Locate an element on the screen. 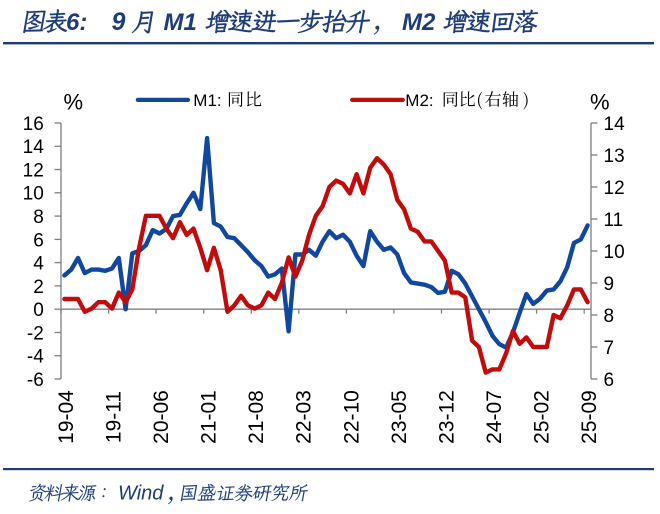  svg-text: 22-10 is located at coordinates (351, 417).